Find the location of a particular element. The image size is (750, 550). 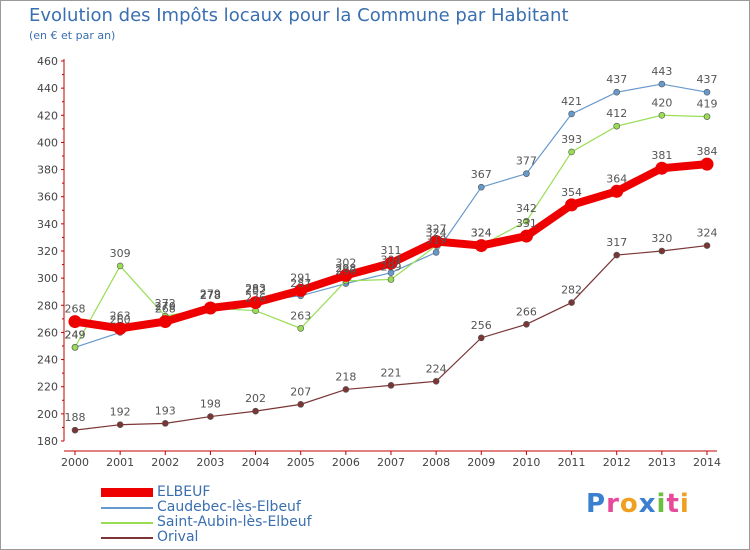

x-tick-label: 2007 is located at coordinates (391, 462).